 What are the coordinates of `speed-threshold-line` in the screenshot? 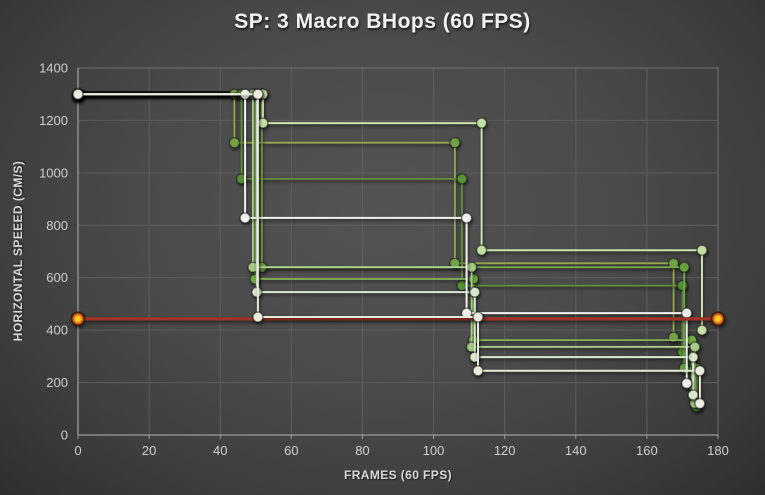 It's located at (398, 319).